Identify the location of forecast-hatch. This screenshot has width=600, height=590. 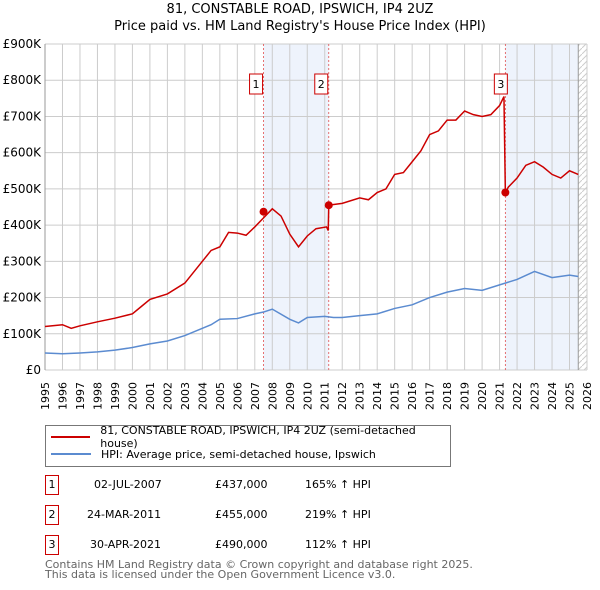
(582, 207).